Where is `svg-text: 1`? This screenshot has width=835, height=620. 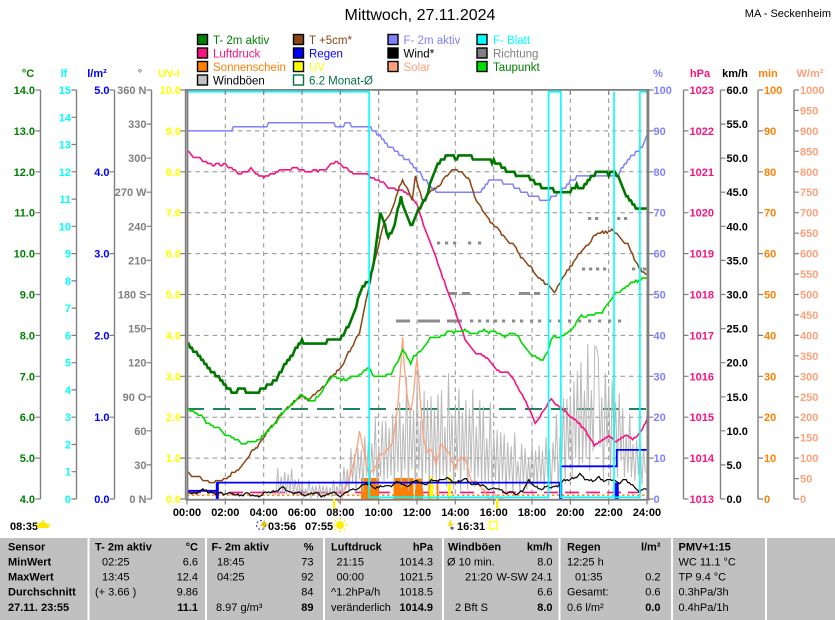 svg-text: 1 is located at coordinates (68, 473).